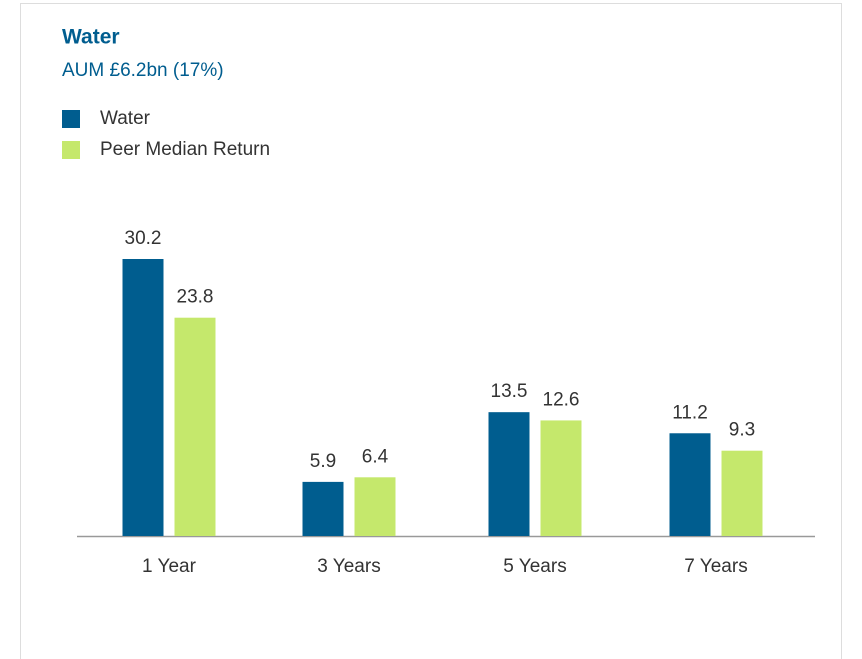 The height and width of the screenshot is (659, 862). Describe the element at coordinates (348, 566) in the screenshot. I see `x-tick-label: 3 Years` at that location.